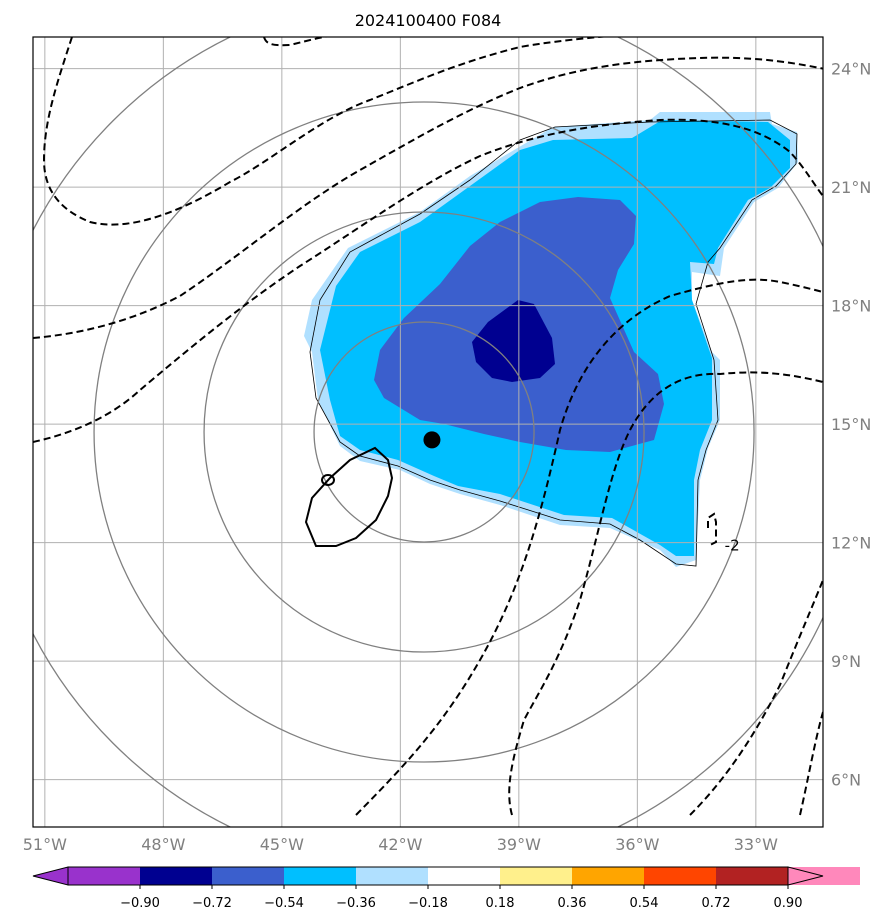 This screenshot has height=924, width=893. Describe the element at coordinates (851, 69) in the screenshot. I see `lat-tick-label-0: 24°N` at that location.